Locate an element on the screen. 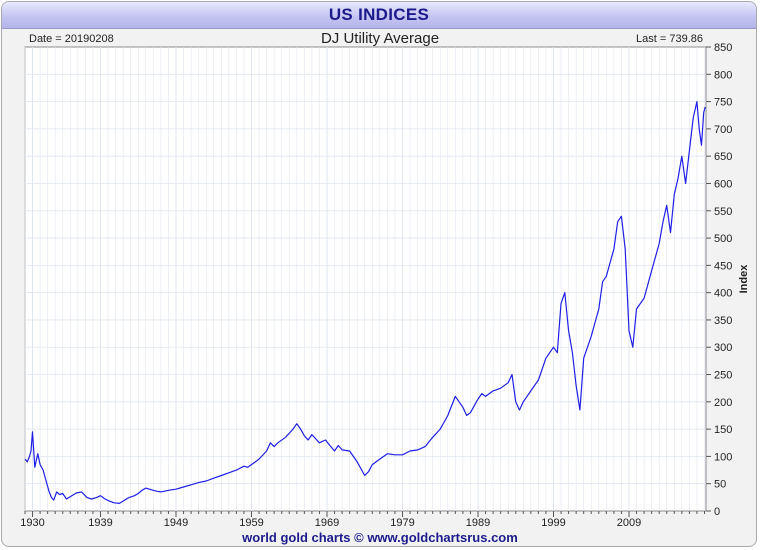 Image resolution: width=760 pixels, height=550 pixels. y-tick-label: 200 is located at coordinates (723, 403).